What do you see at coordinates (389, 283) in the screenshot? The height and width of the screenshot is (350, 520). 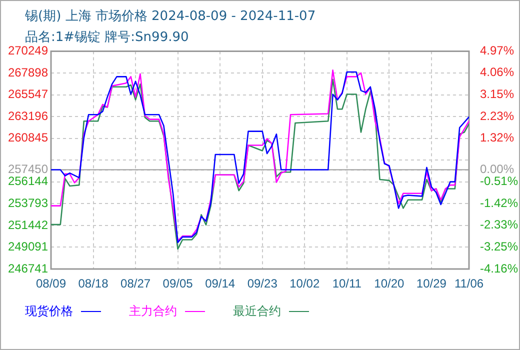 I see `x-tick-label: 10/20` at bounding box center [389, 283].